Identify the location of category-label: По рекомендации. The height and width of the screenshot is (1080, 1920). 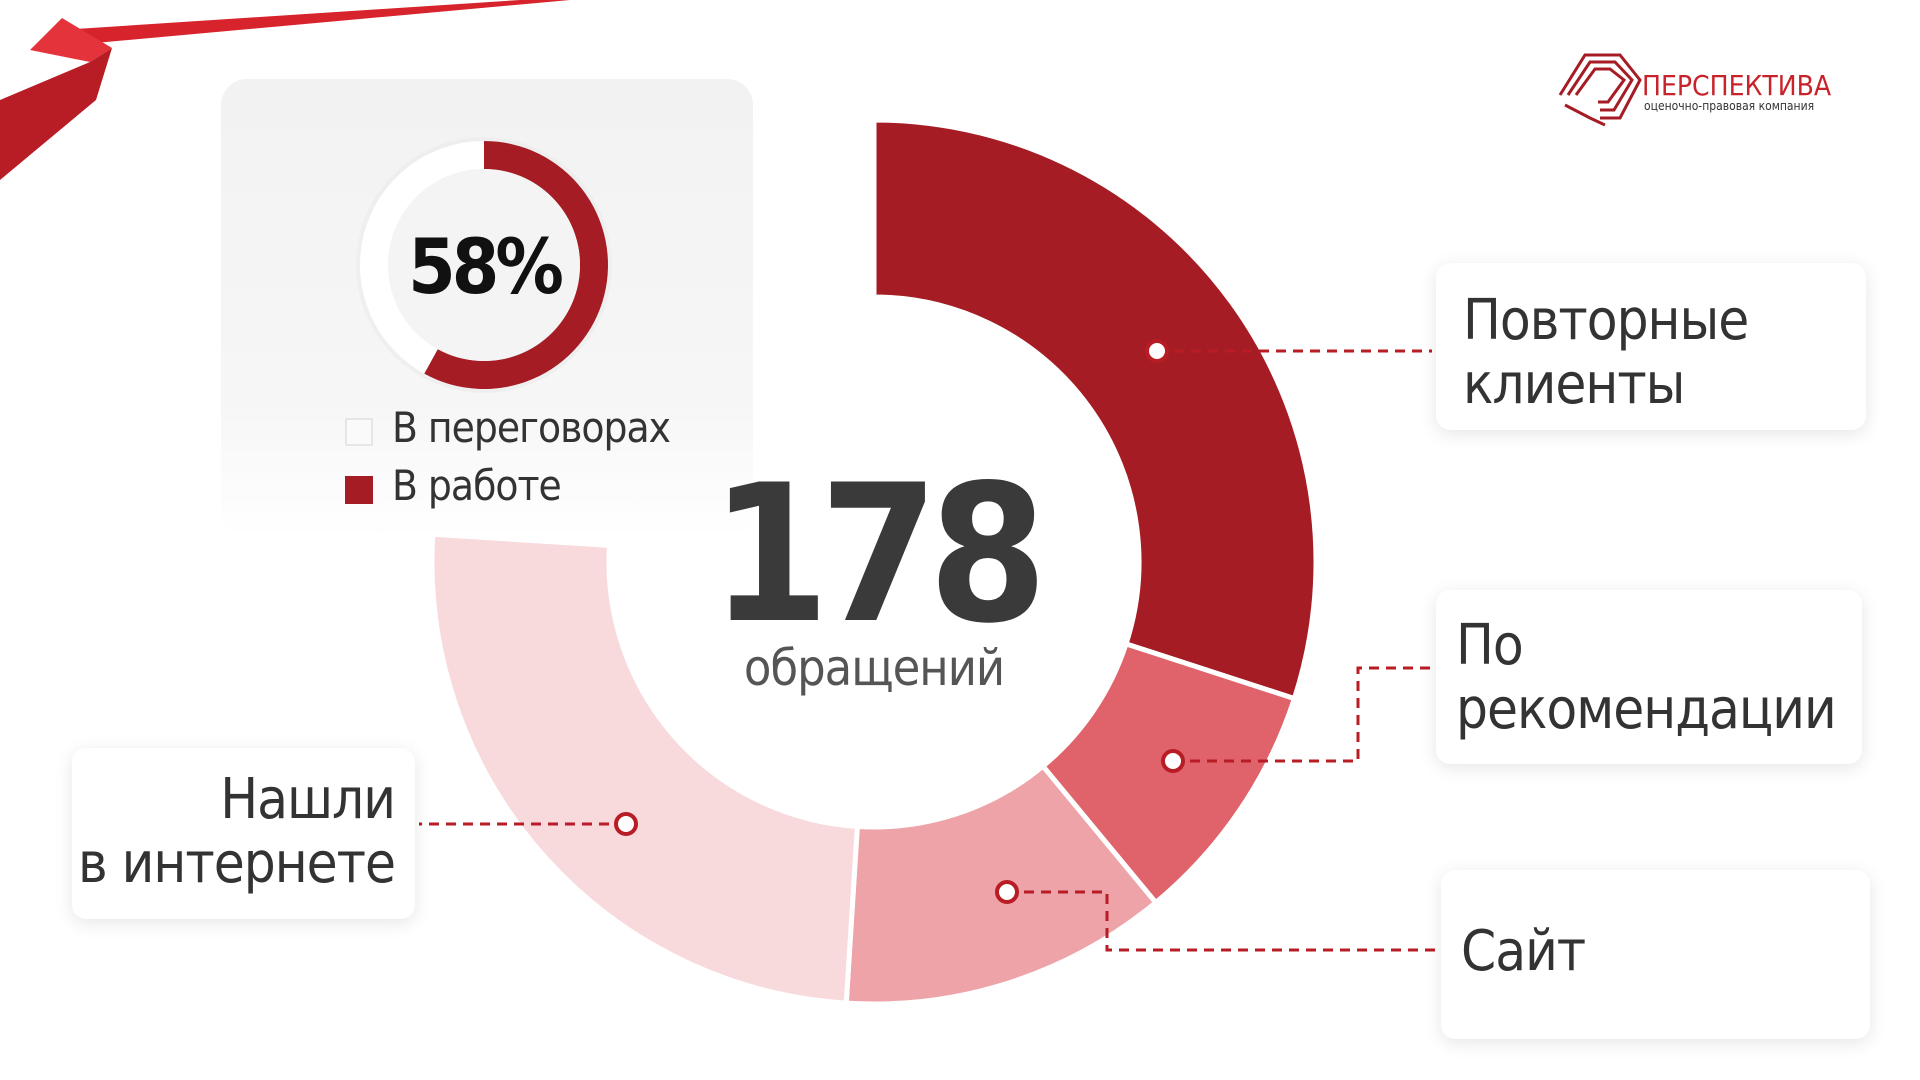
(1646, 677).